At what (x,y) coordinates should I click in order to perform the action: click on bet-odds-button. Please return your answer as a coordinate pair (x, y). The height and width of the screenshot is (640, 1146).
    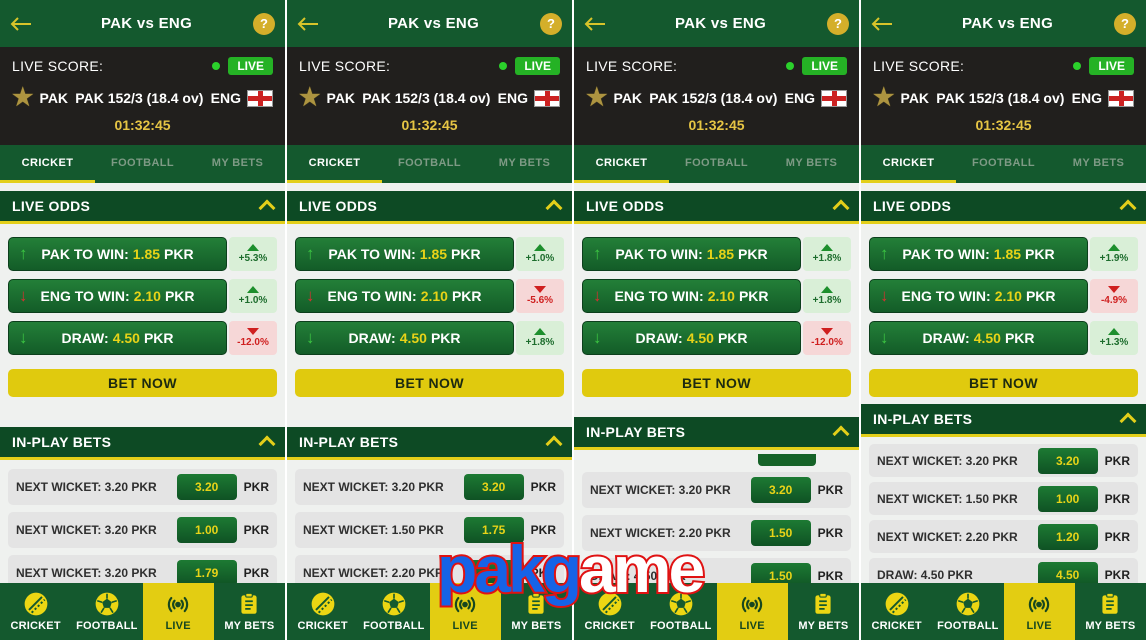
    Looking at the image, I should click on (493, 571).